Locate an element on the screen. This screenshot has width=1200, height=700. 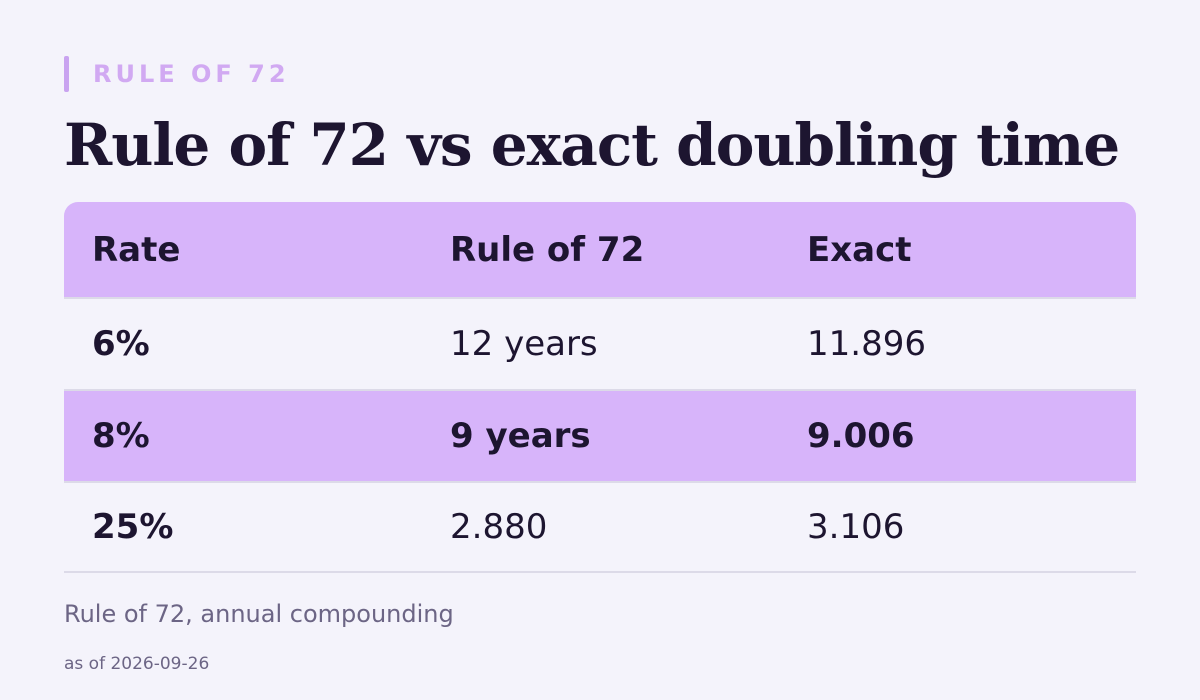
exact-cell: 9.006 is located at coordinates (861, 436).